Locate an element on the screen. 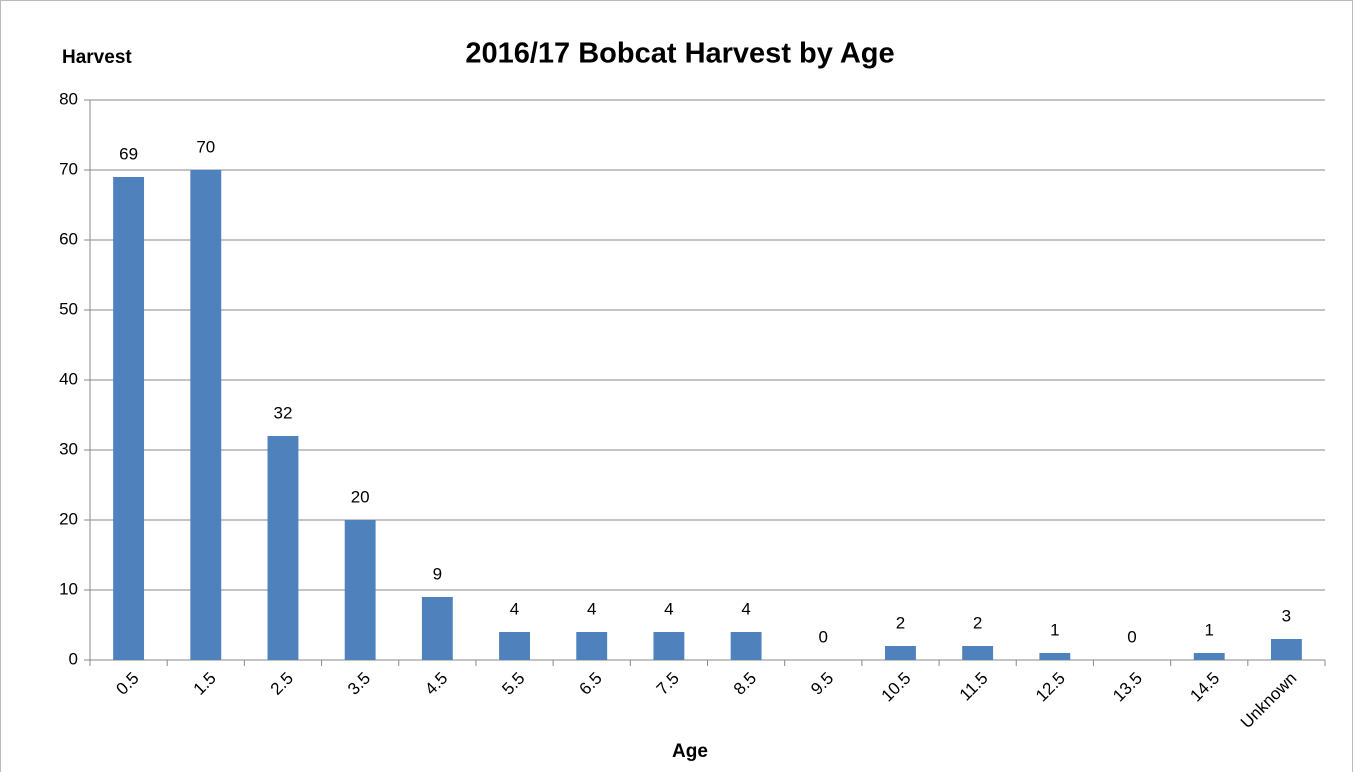 This screenshot has height=772, width=1353. data-label: 9 is located at coordinates (437, 573).